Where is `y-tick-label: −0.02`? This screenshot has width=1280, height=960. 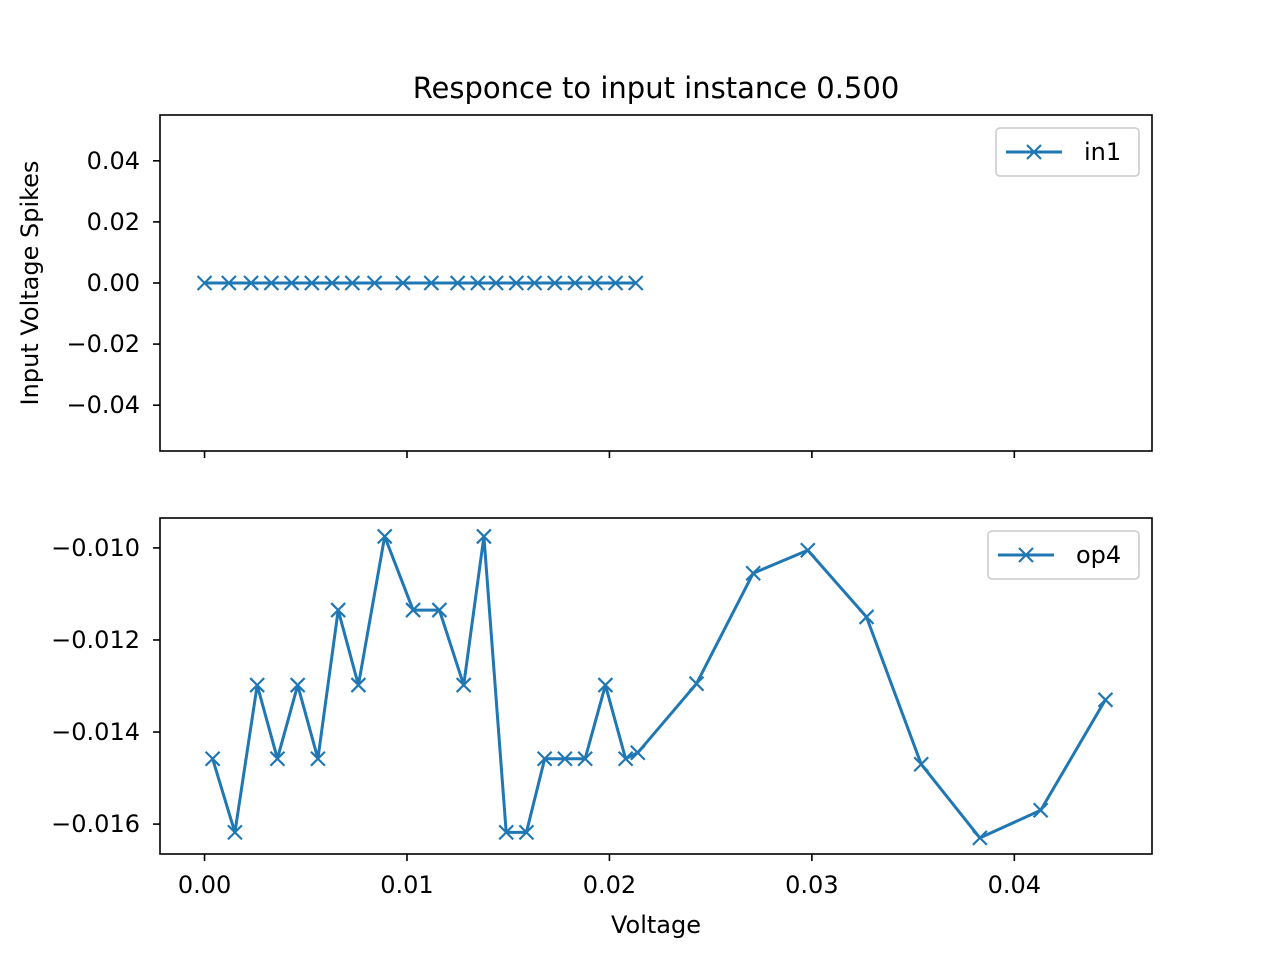
y-tick-label: −0.02 is located at coordinates (103, 344).